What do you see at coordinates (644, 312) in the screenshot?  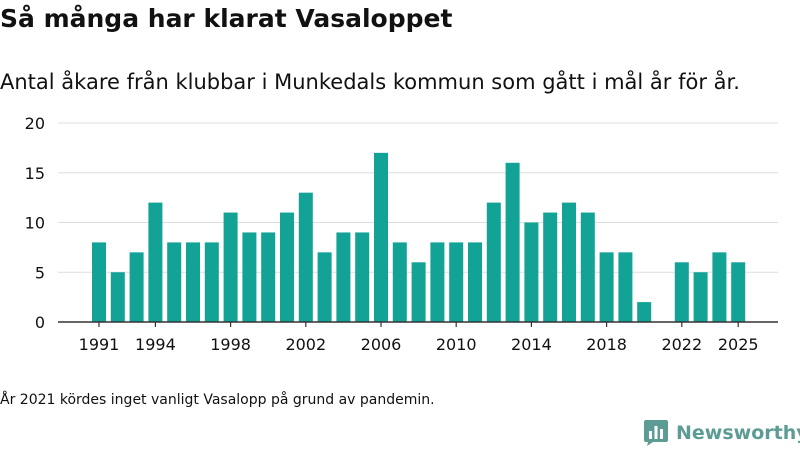 I see `bar-2020` at bounding box center [644, 312].